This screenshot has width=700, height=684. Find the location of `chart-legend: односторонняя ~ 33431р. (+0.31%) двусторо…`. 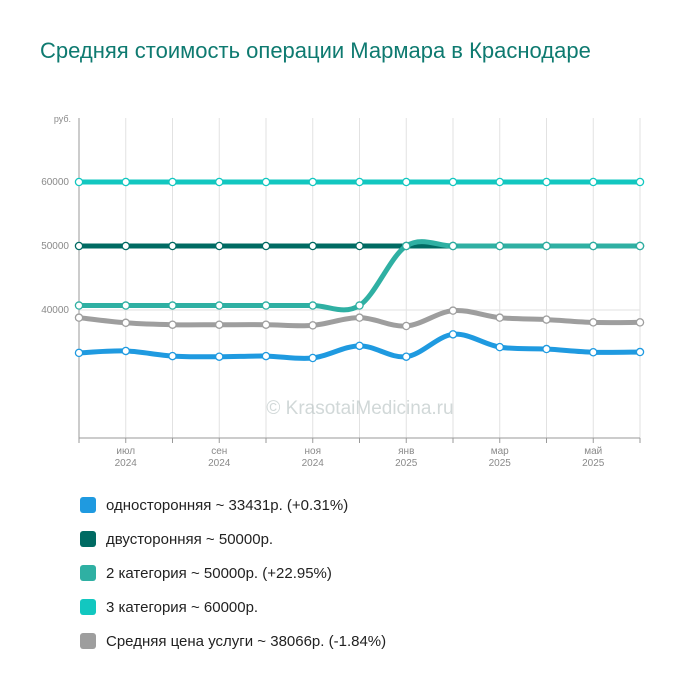

chart-legend: односторонняя ~ 33431р. (+0.31%) двусторо… is located at coordinates (233, 573).